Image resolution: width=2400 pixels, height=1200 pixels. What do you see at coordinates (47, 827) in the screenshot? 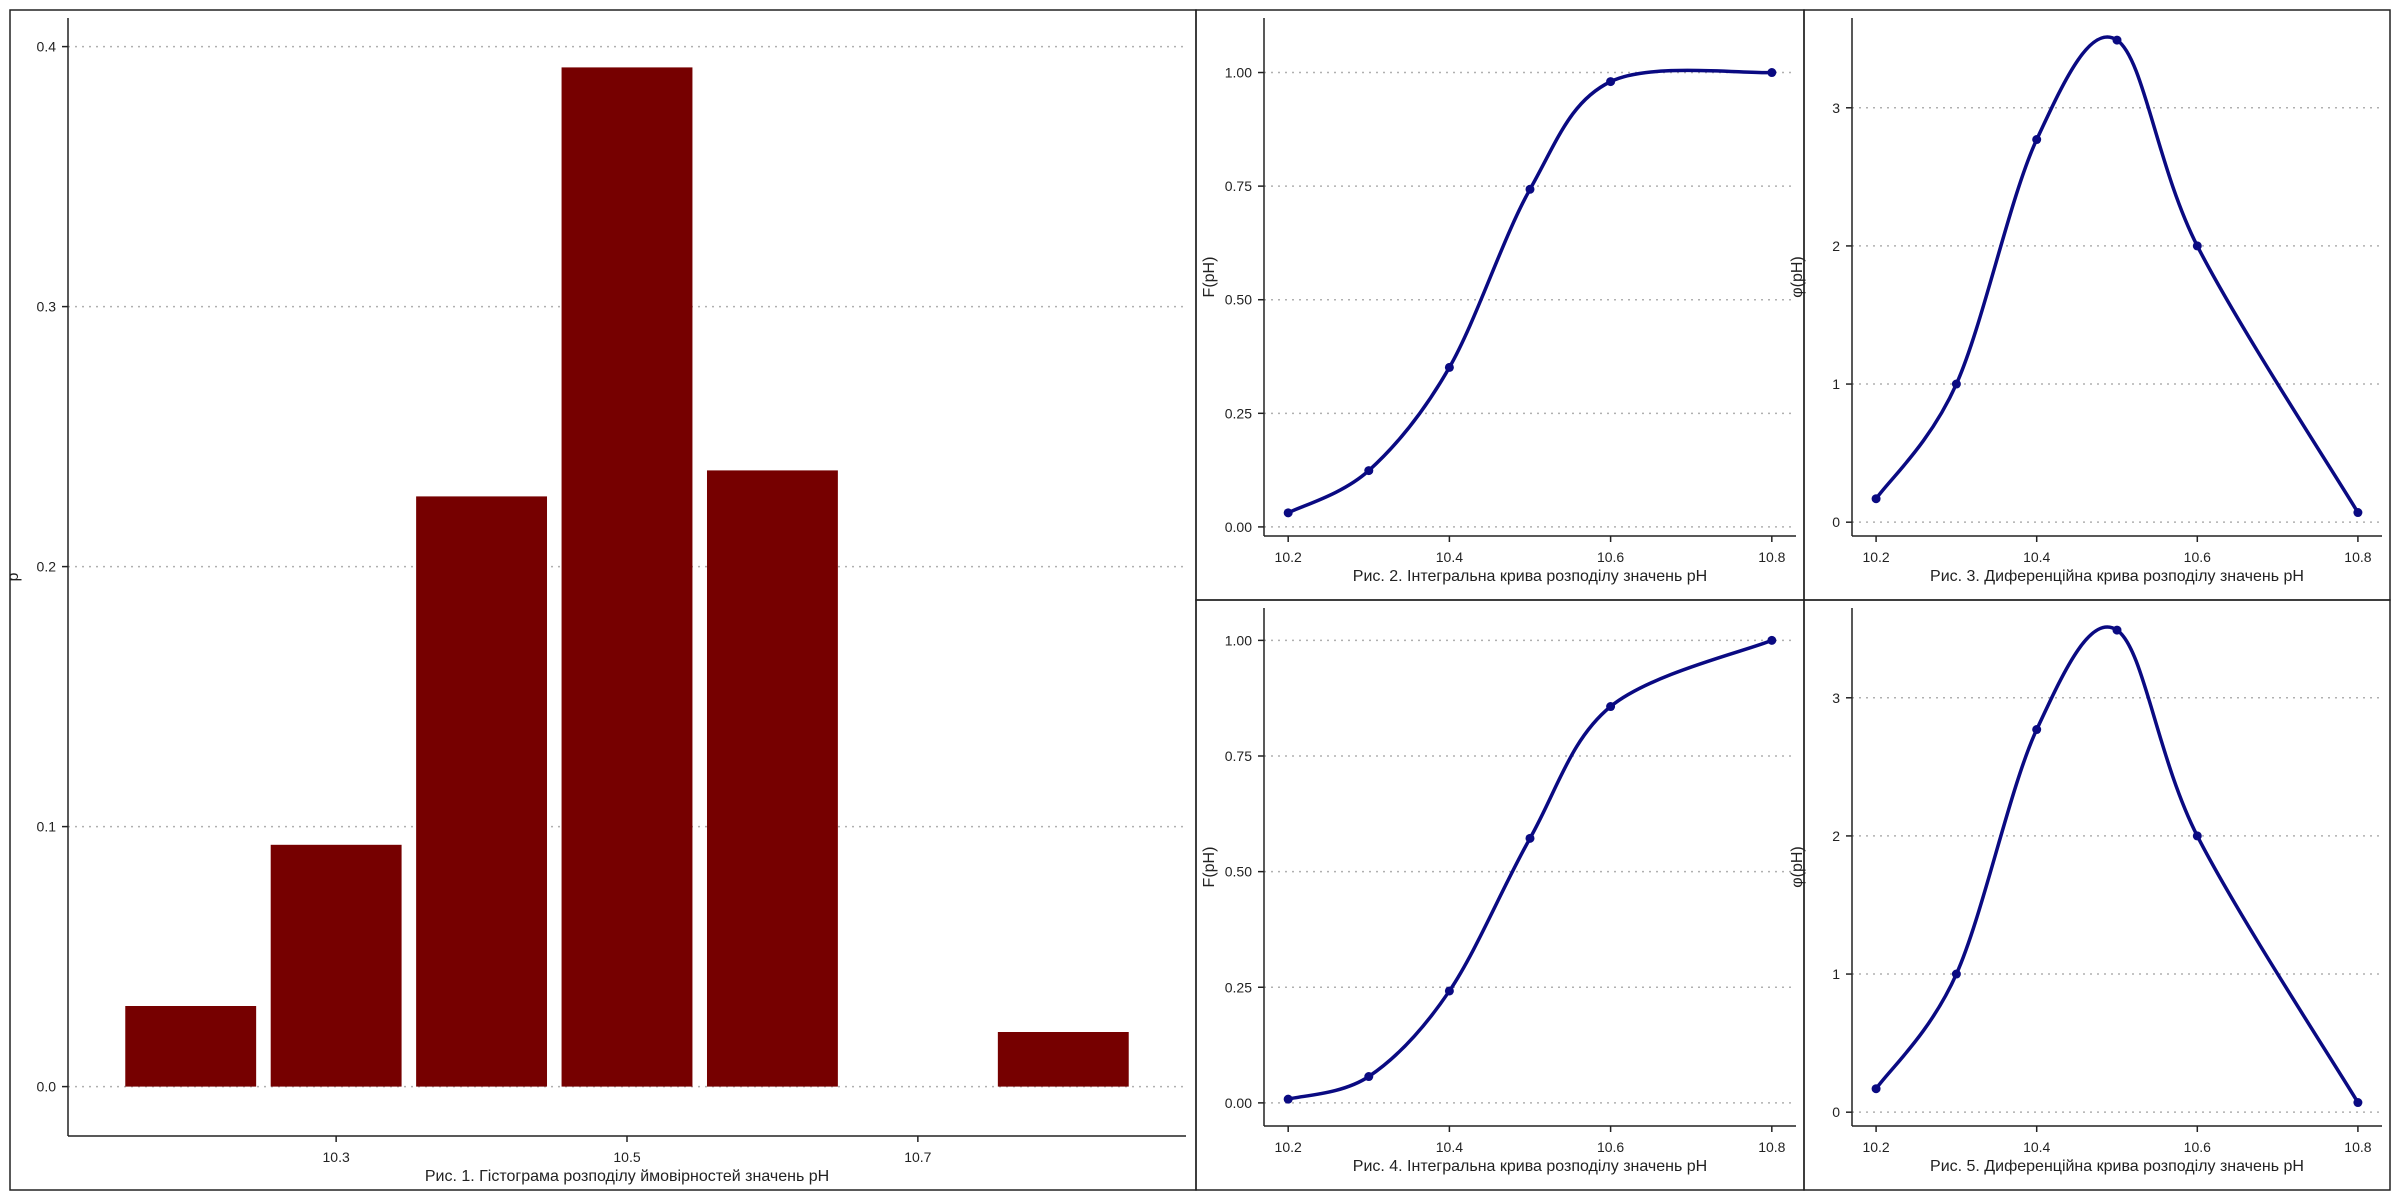
I see `y-tick-label: 0.1` at bounding box center [47, 827].